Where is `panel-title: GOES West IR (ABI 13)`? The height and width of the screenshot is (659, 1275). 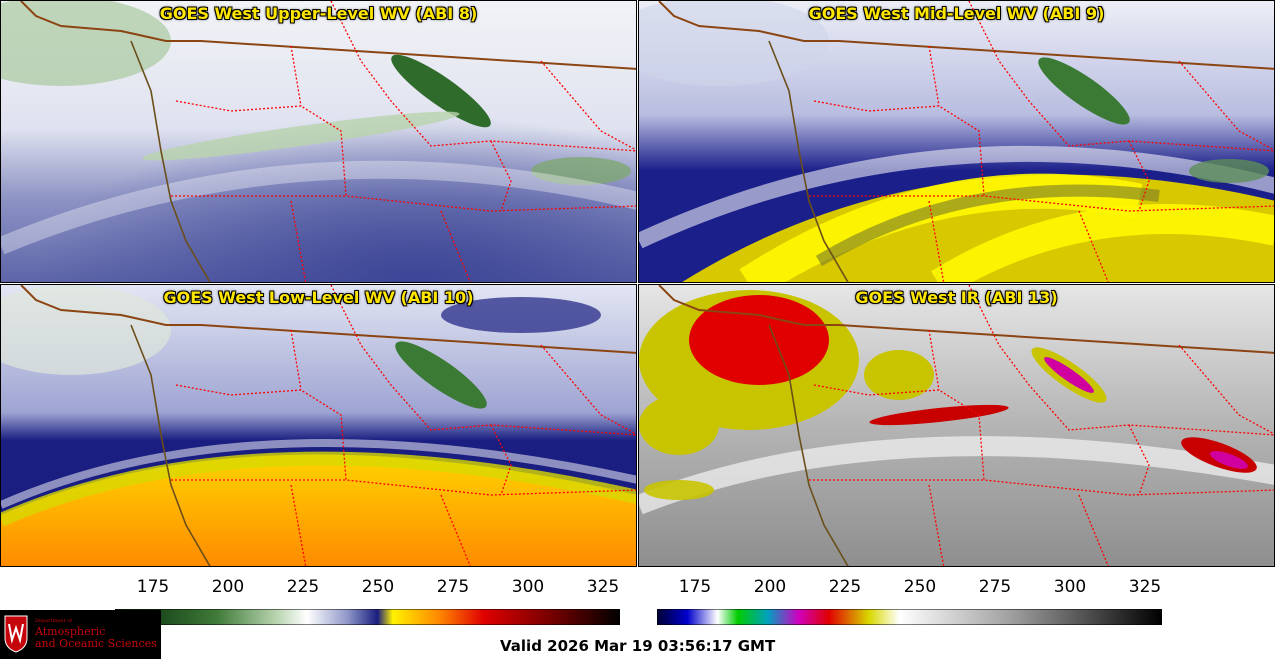 panel-title: GOES West IR (ABI 13) is located at coordinates (956, 297).